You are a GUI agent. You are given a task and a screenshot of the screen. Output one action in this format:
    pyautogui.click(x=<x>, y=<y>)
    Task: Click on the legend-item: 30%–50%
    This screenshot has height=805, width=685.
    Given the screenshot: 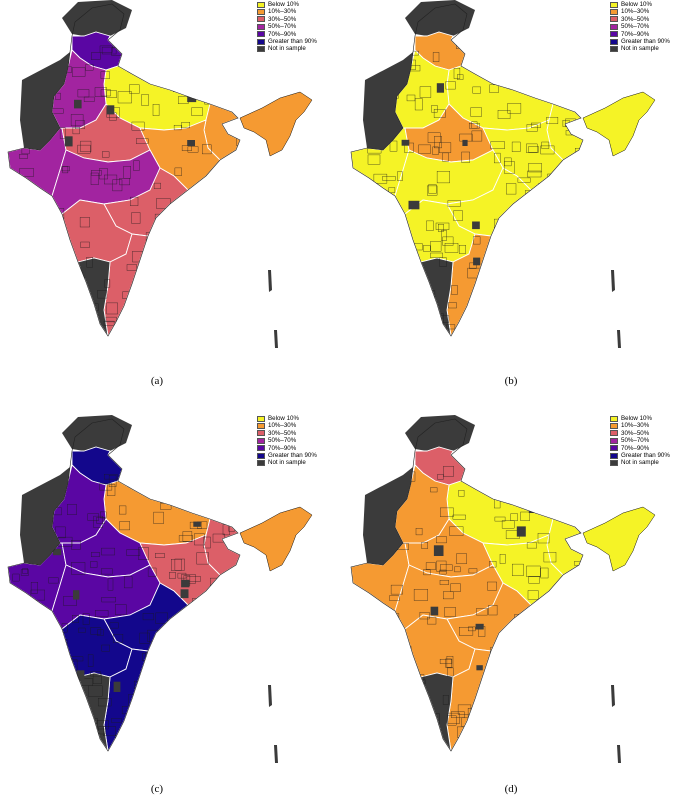 What is the action you would take?
    pyautogui.click(x=287, y=433)
    